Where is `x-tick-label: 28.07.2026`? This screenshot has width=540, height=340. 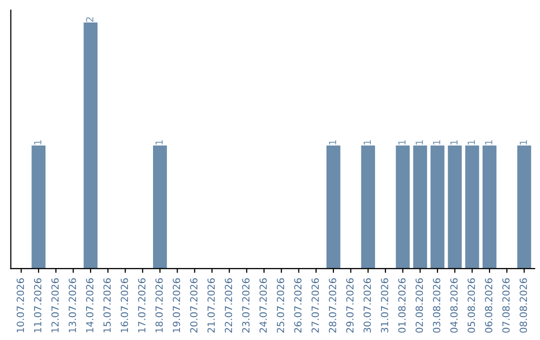
x-tick-label: 28.07.2026 is located at coordinates (332, 305).